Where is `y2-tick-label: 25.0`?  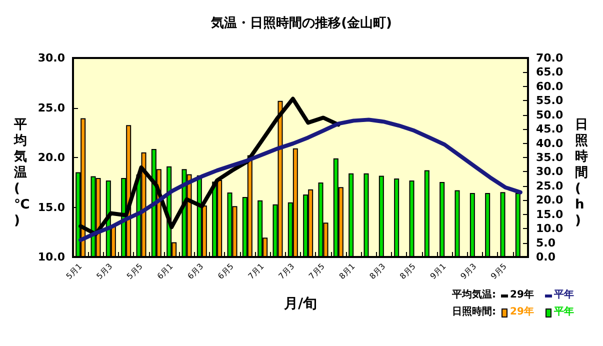
y2-tick-label: 25.0 is located at coordinates (550, 185).